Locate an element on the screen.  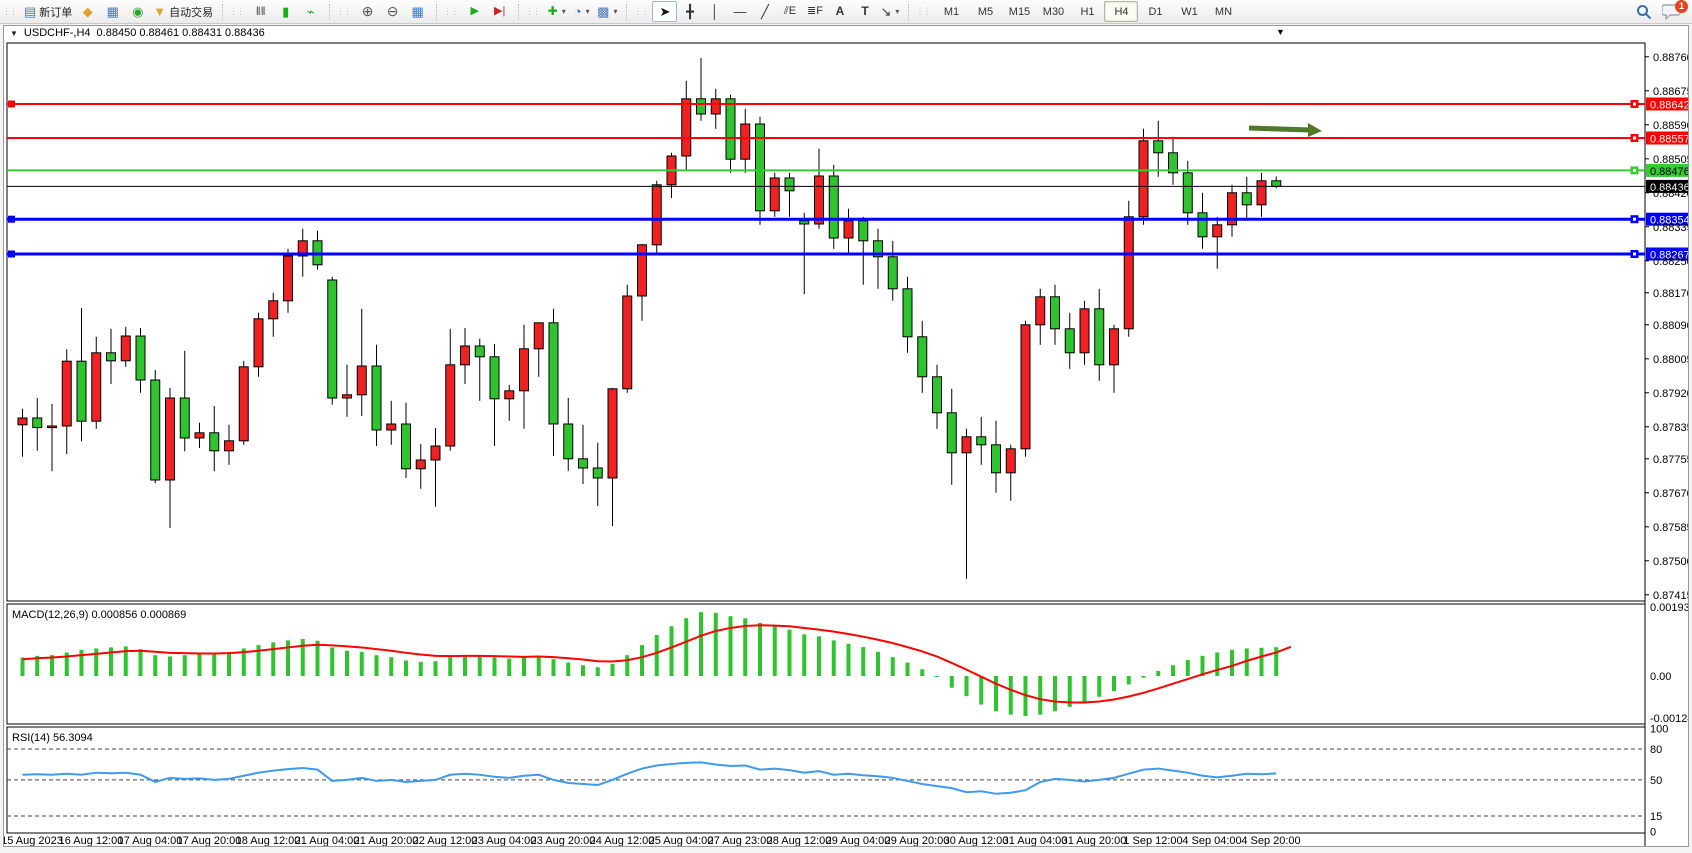
window-icon: ▦ is located at coordinates (112, 11).